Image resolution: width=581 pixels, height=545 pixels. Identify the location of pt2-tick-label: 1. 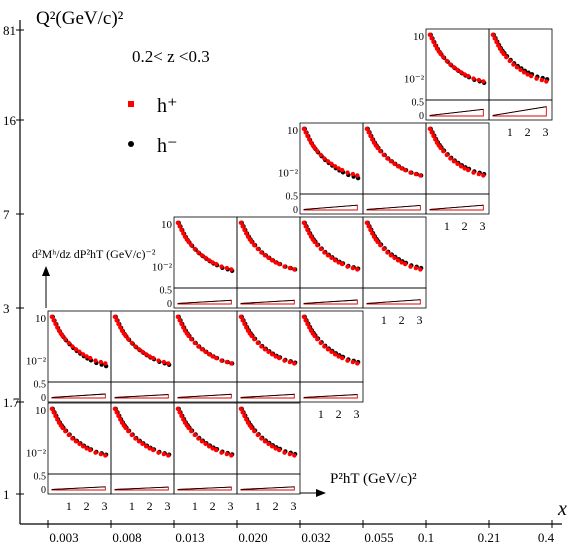
(384, 320).